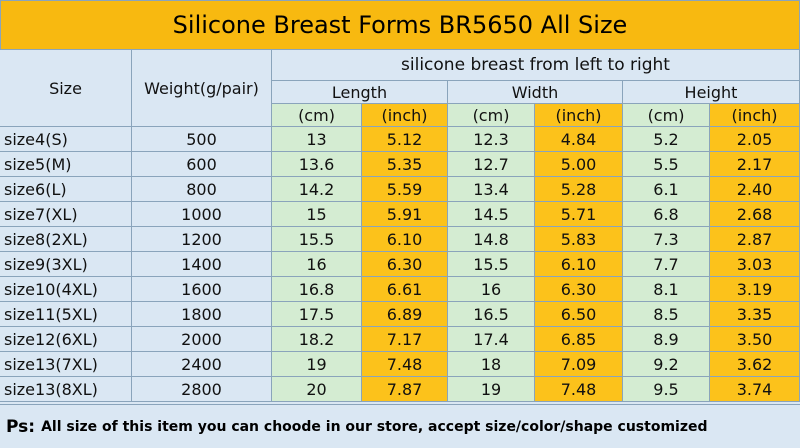 The image size is (800, 448). Describe the element at coordinates (66, 189) in the screenshot. I see `table-cell: size6(L)` at that location.